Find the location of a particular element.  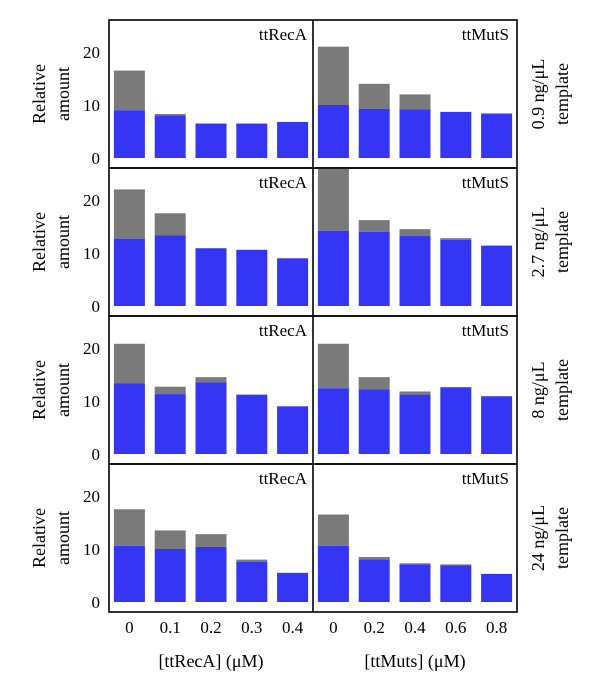

row-label-line2-3: template is located at coordinates (562, 538).